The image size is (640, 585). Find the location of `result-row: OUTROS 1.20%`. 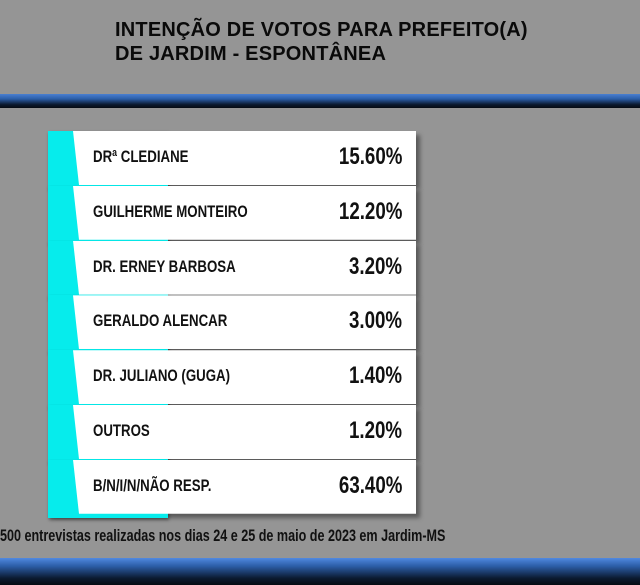

result-row: OUTROS 1.20% is located at coordinates (234, 434).